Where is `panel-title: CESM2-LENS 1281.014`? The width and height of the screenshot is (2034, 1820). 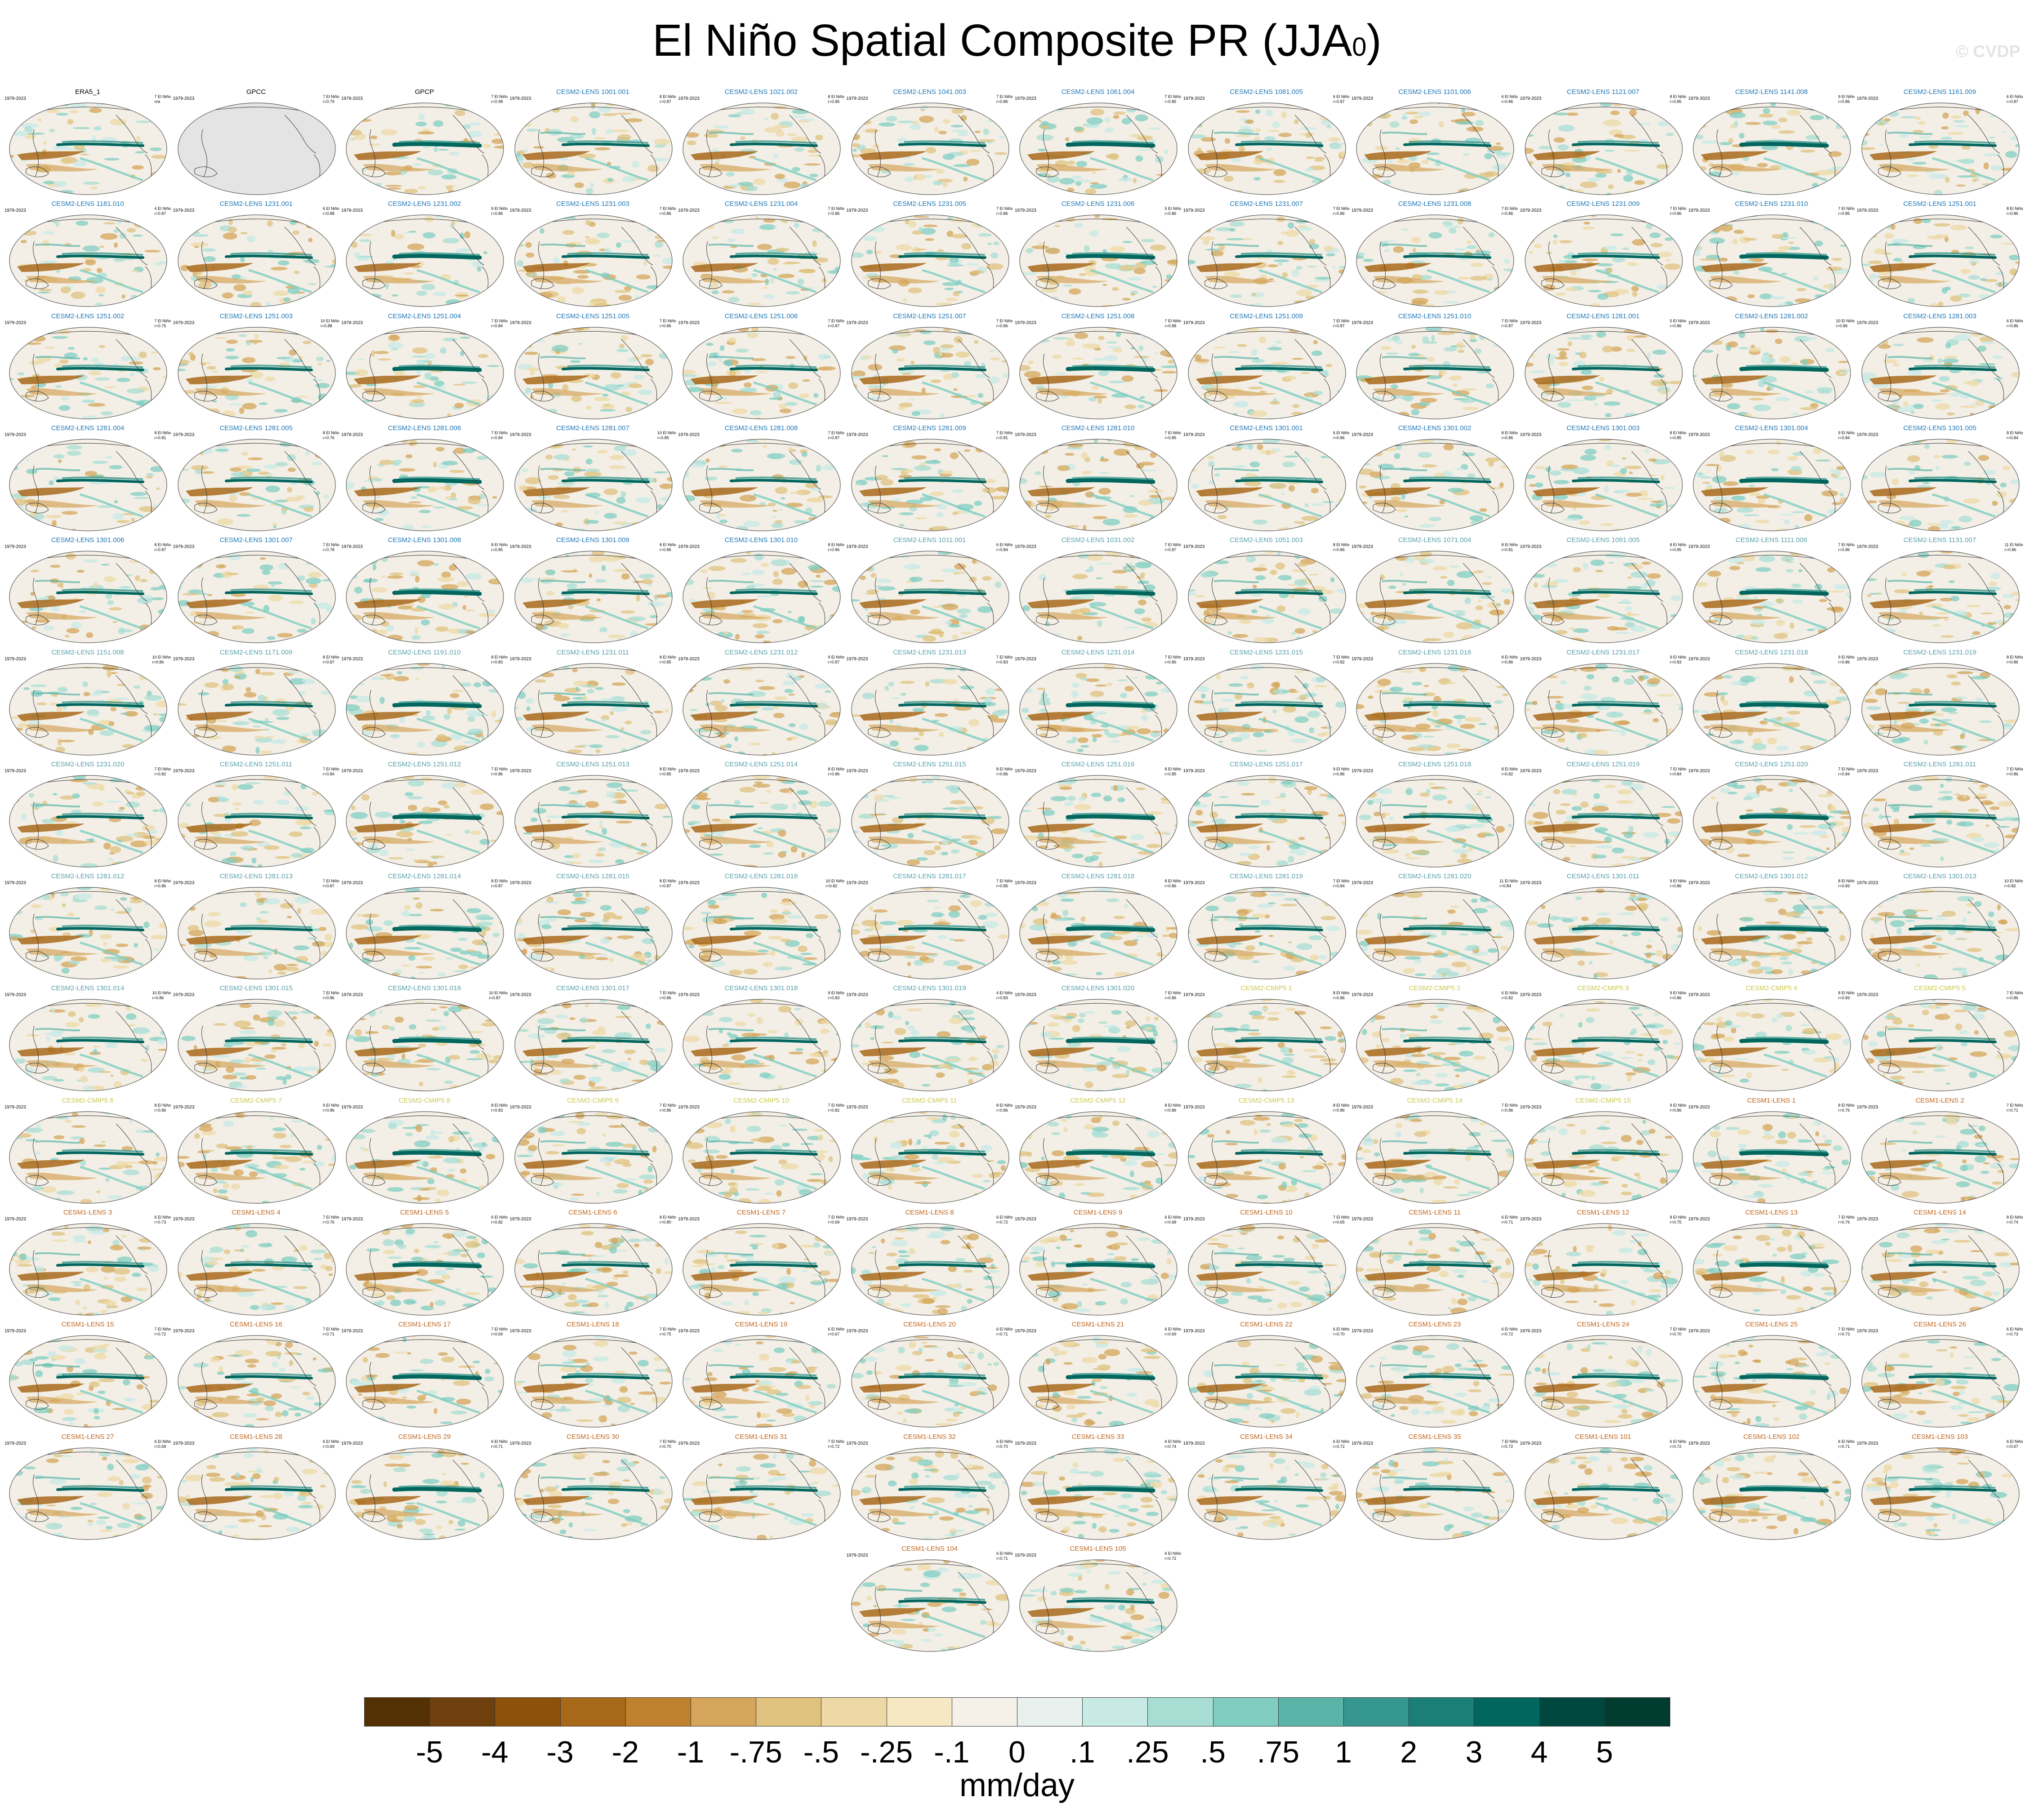
panel-title: CESM2-LENS 1281.014 is located at coordinates (424, 877).